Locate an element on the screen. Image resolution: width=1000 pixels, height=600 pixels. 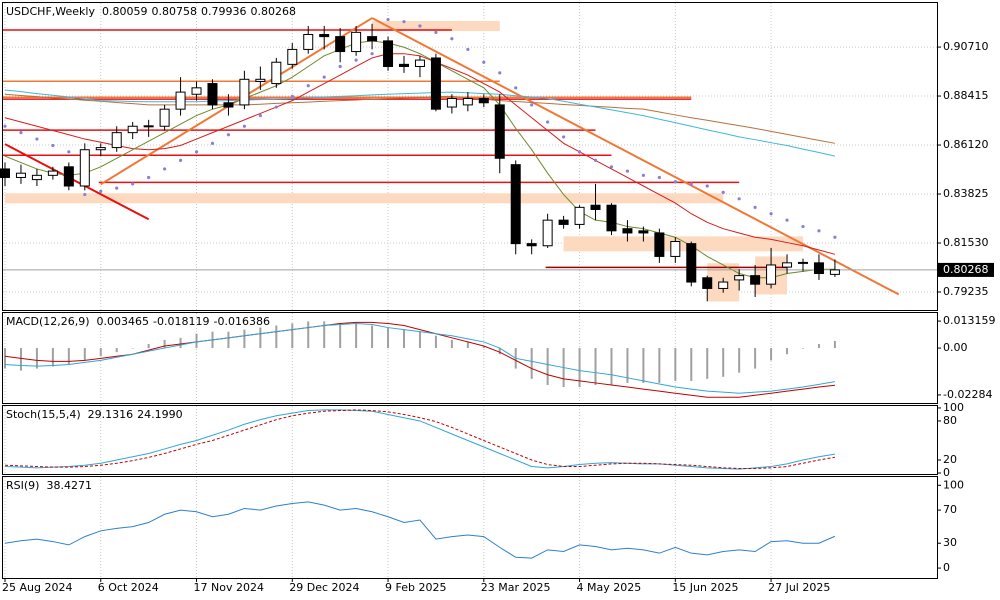
stoch-panel is located at coordinates (470, 440).